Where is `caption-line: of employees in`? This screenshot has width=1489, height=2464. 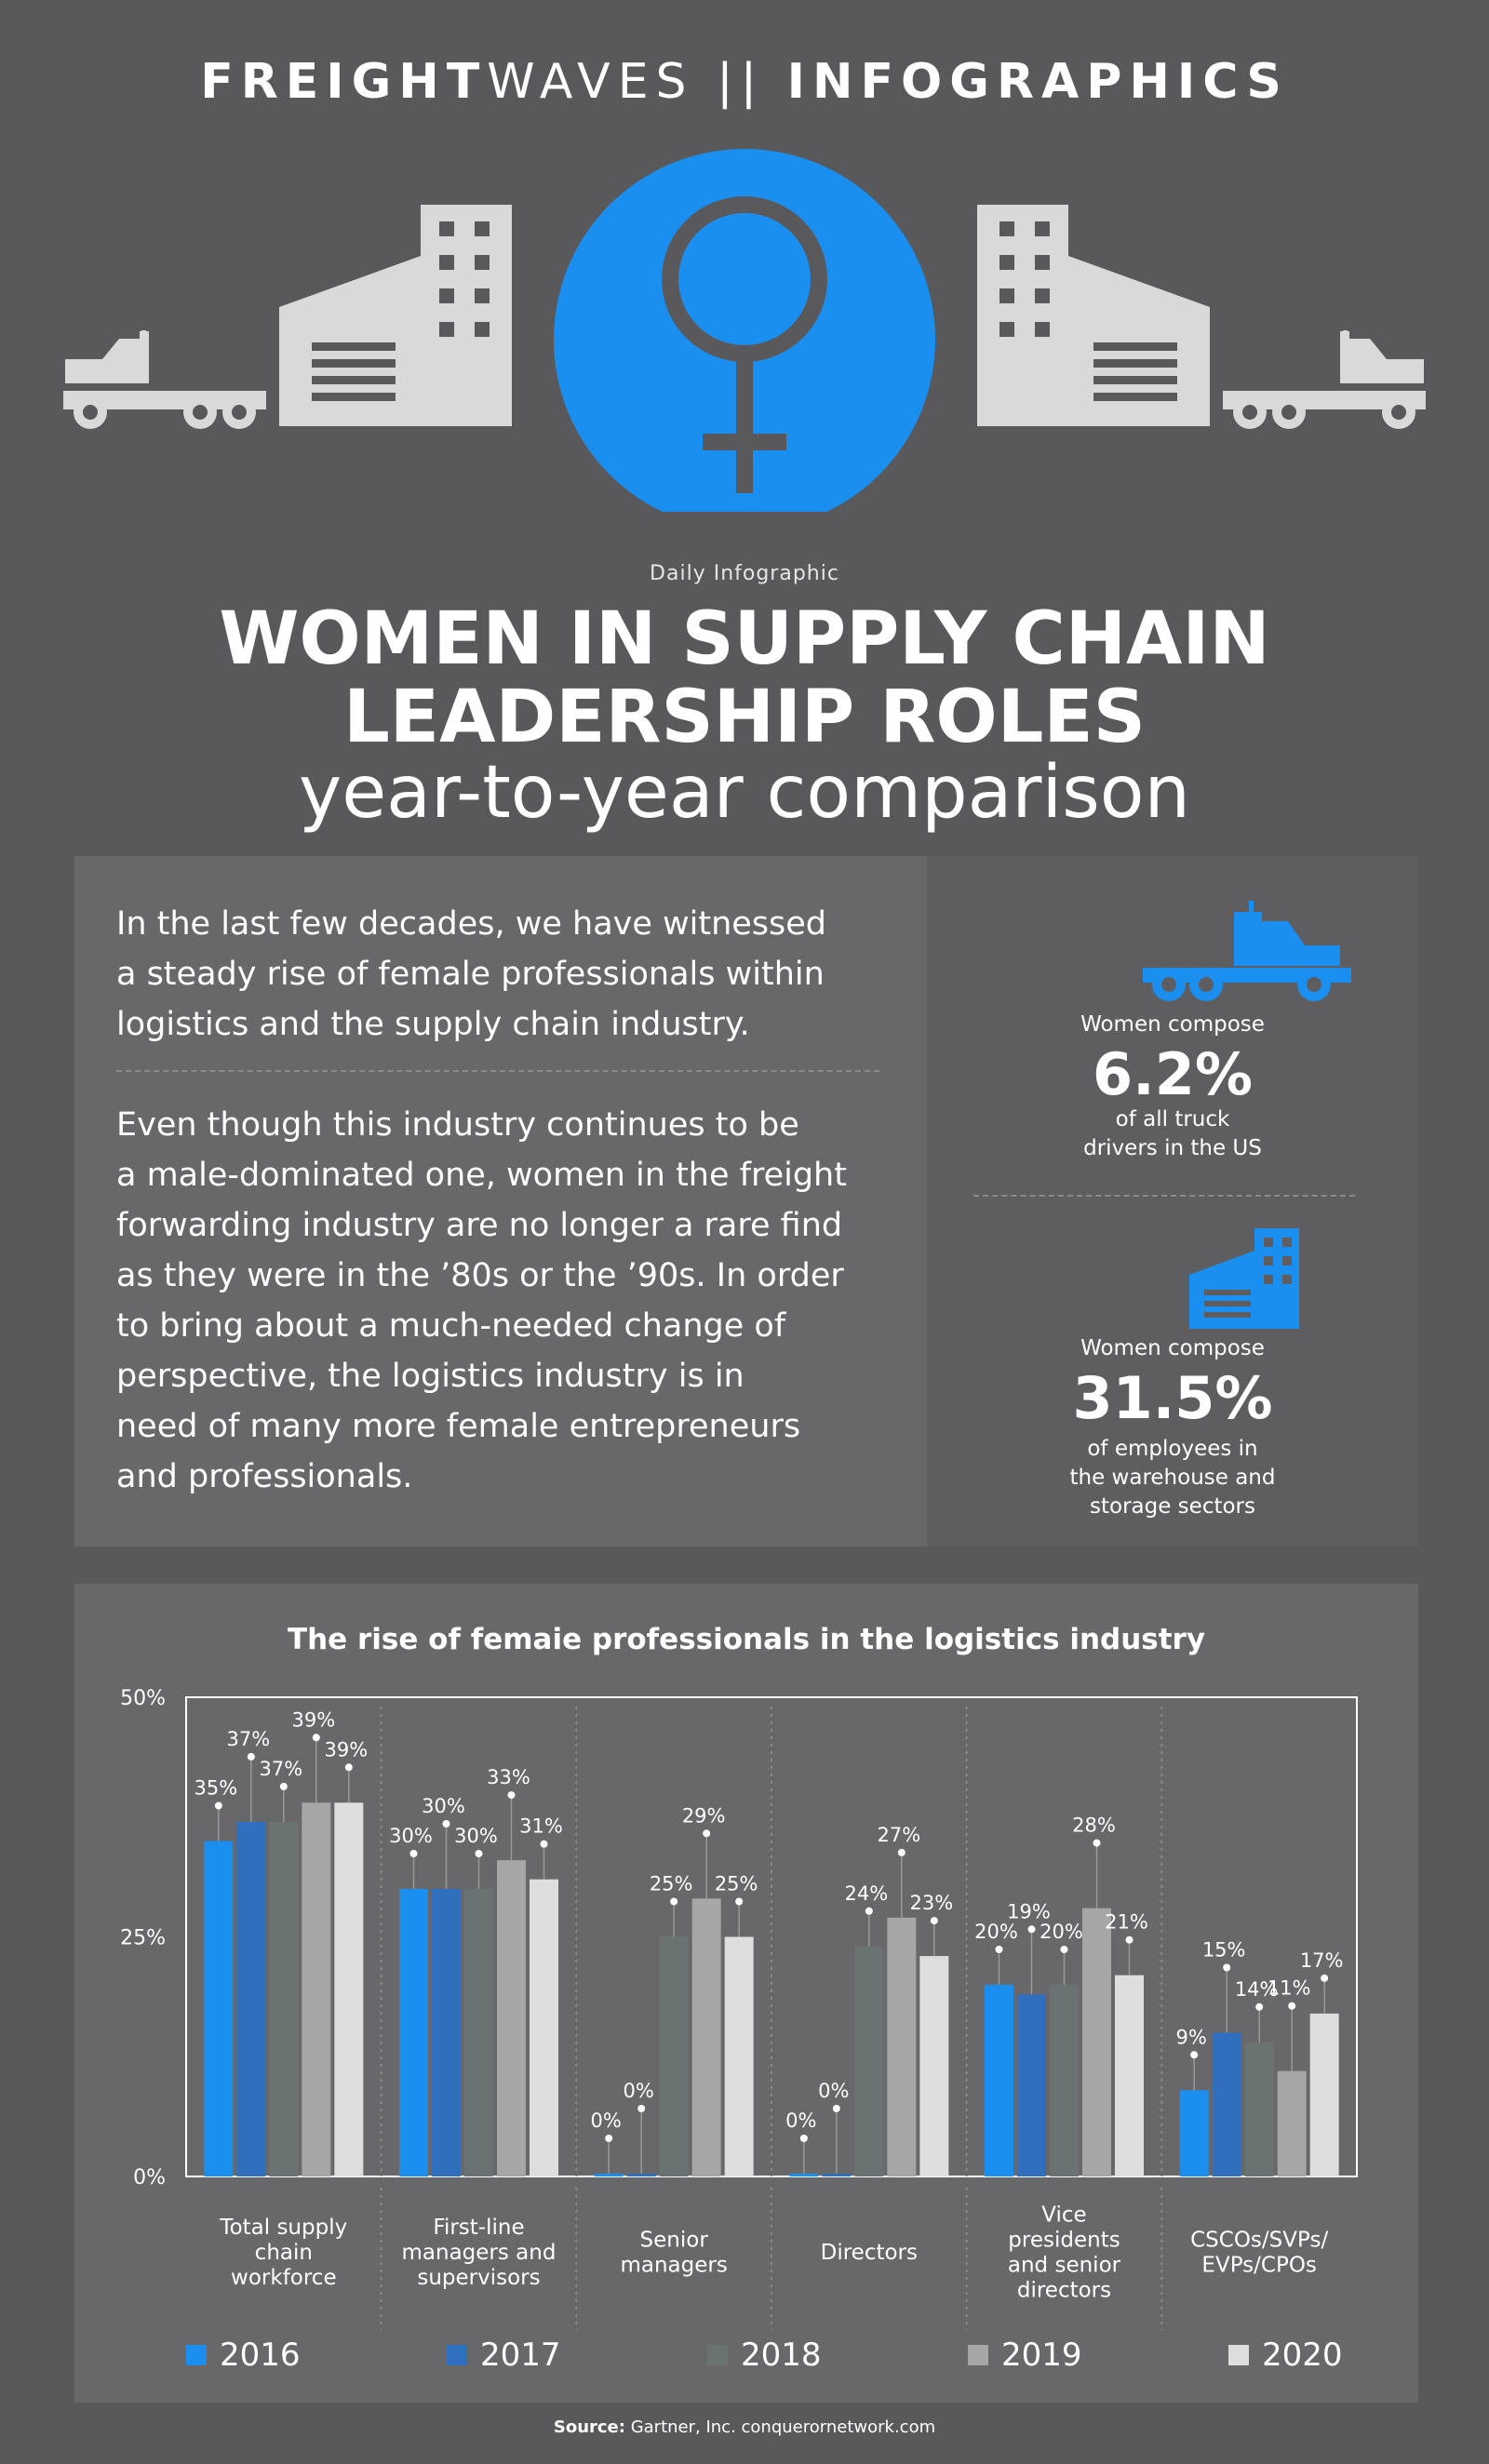
caption-line: of employees in is located at coordinates (1172, 1449).